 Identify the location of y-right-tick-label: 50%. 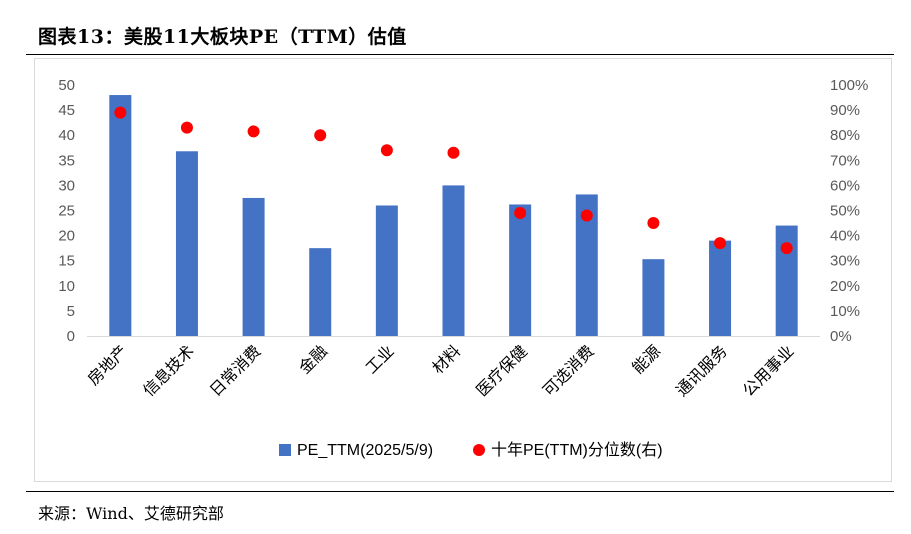
(845, 211).